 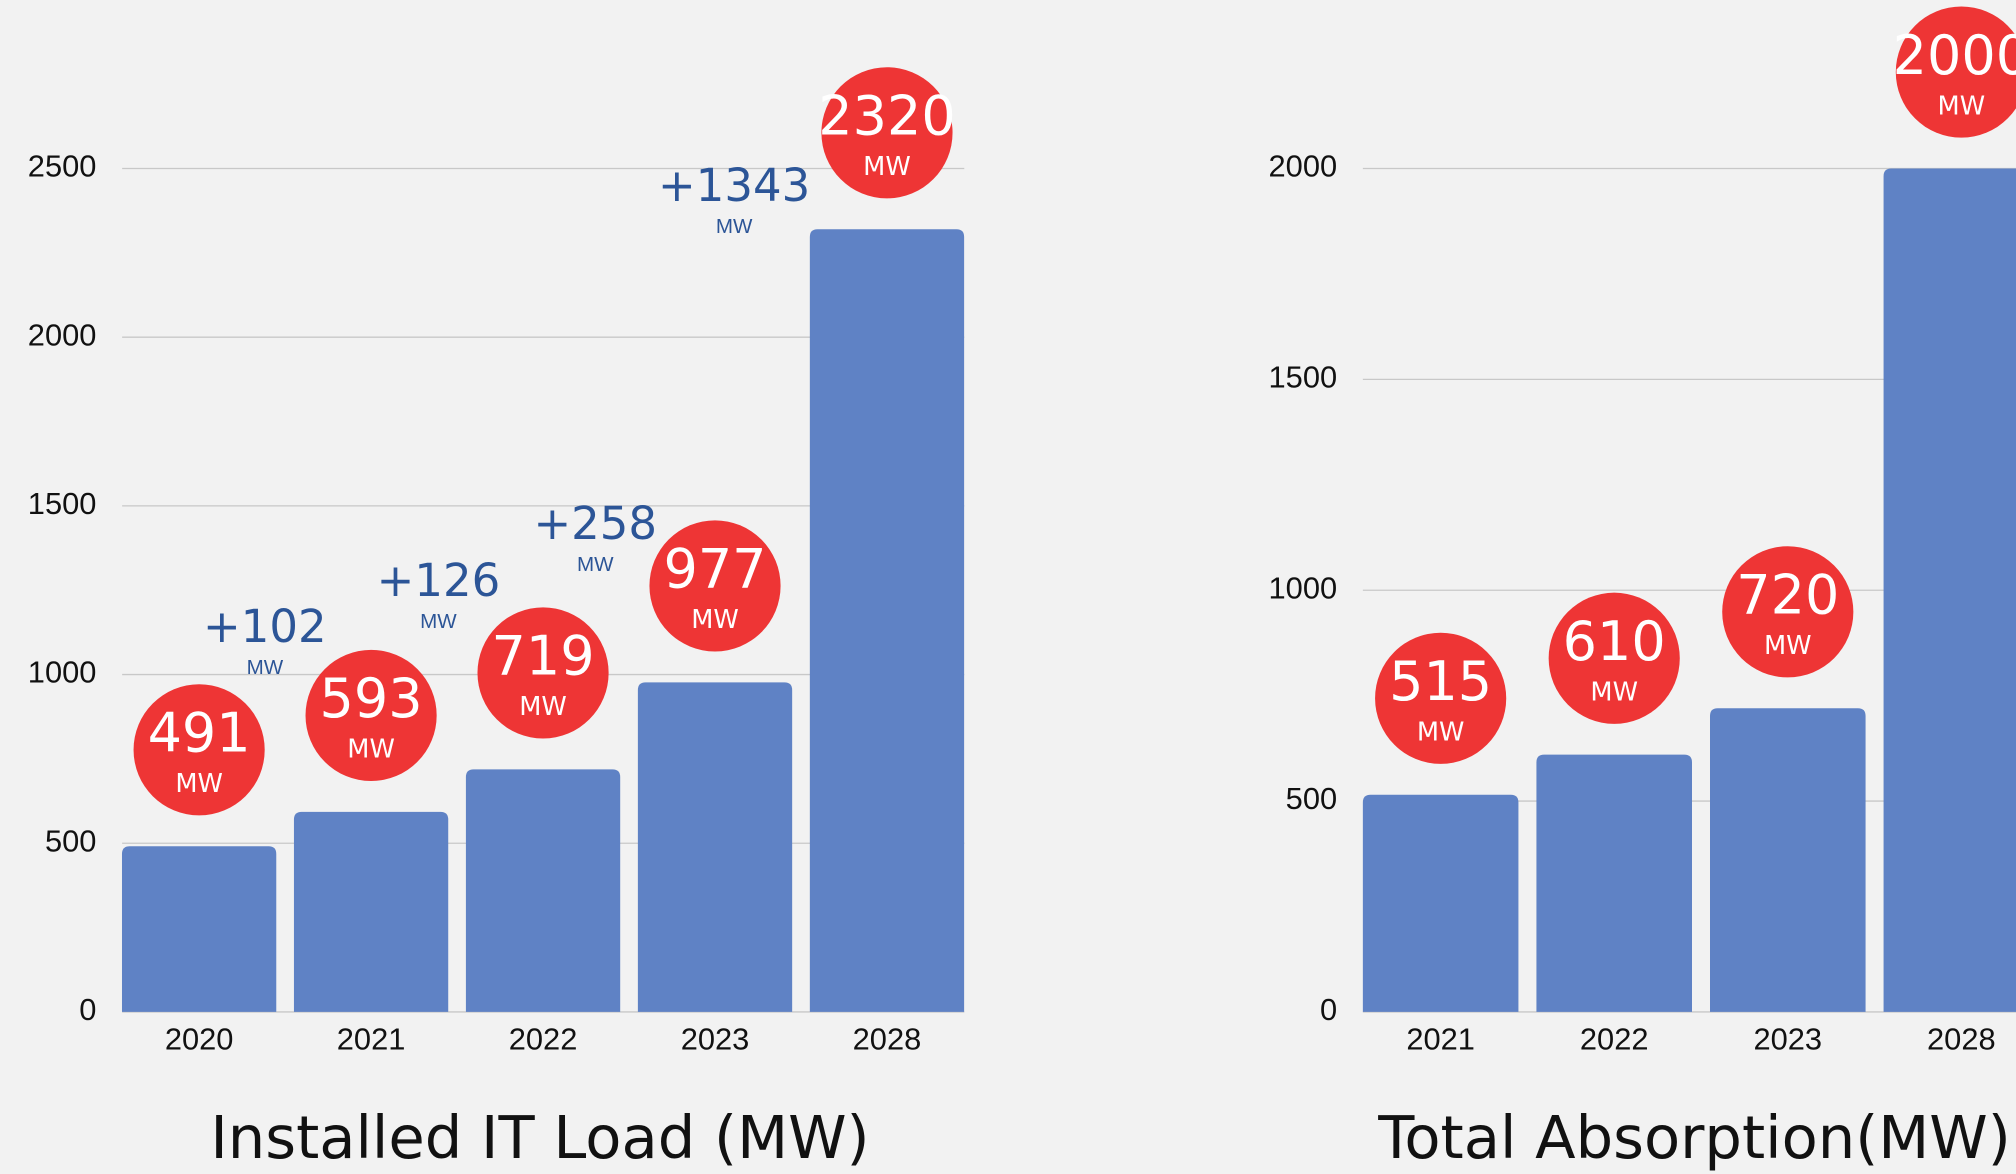 I want to click on value-label: 593, so click(x=371, y=698).